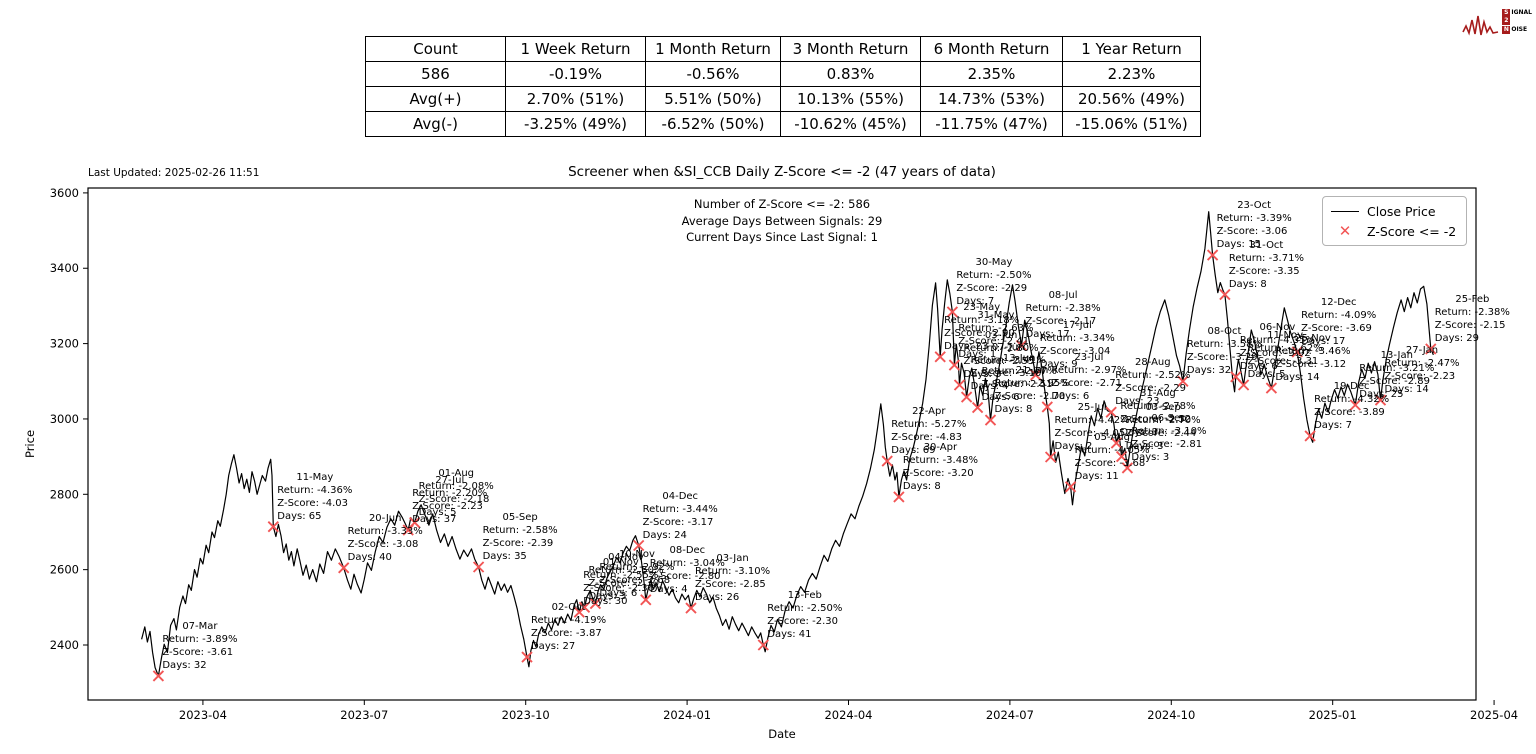 This screenshot has height=754, width=1536. Describe the element at coordinates (713, 124) in the screenshot. I see `table-cell: -6.52% (50%)` at that location.